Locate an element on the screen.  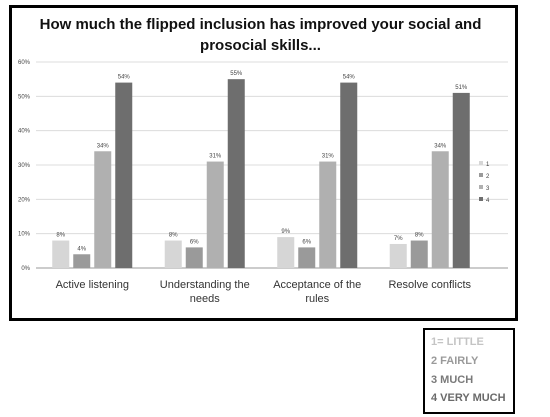
bar-data-label: 7% is located at coordinates (398, 239).